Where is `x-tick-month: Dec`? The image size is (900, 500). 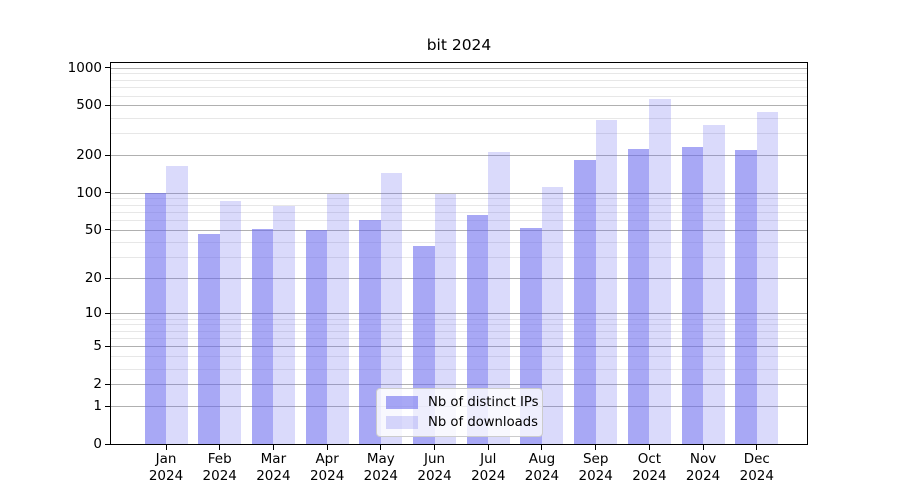 x-tick-month: Dec is located at coordinates (756, 459).